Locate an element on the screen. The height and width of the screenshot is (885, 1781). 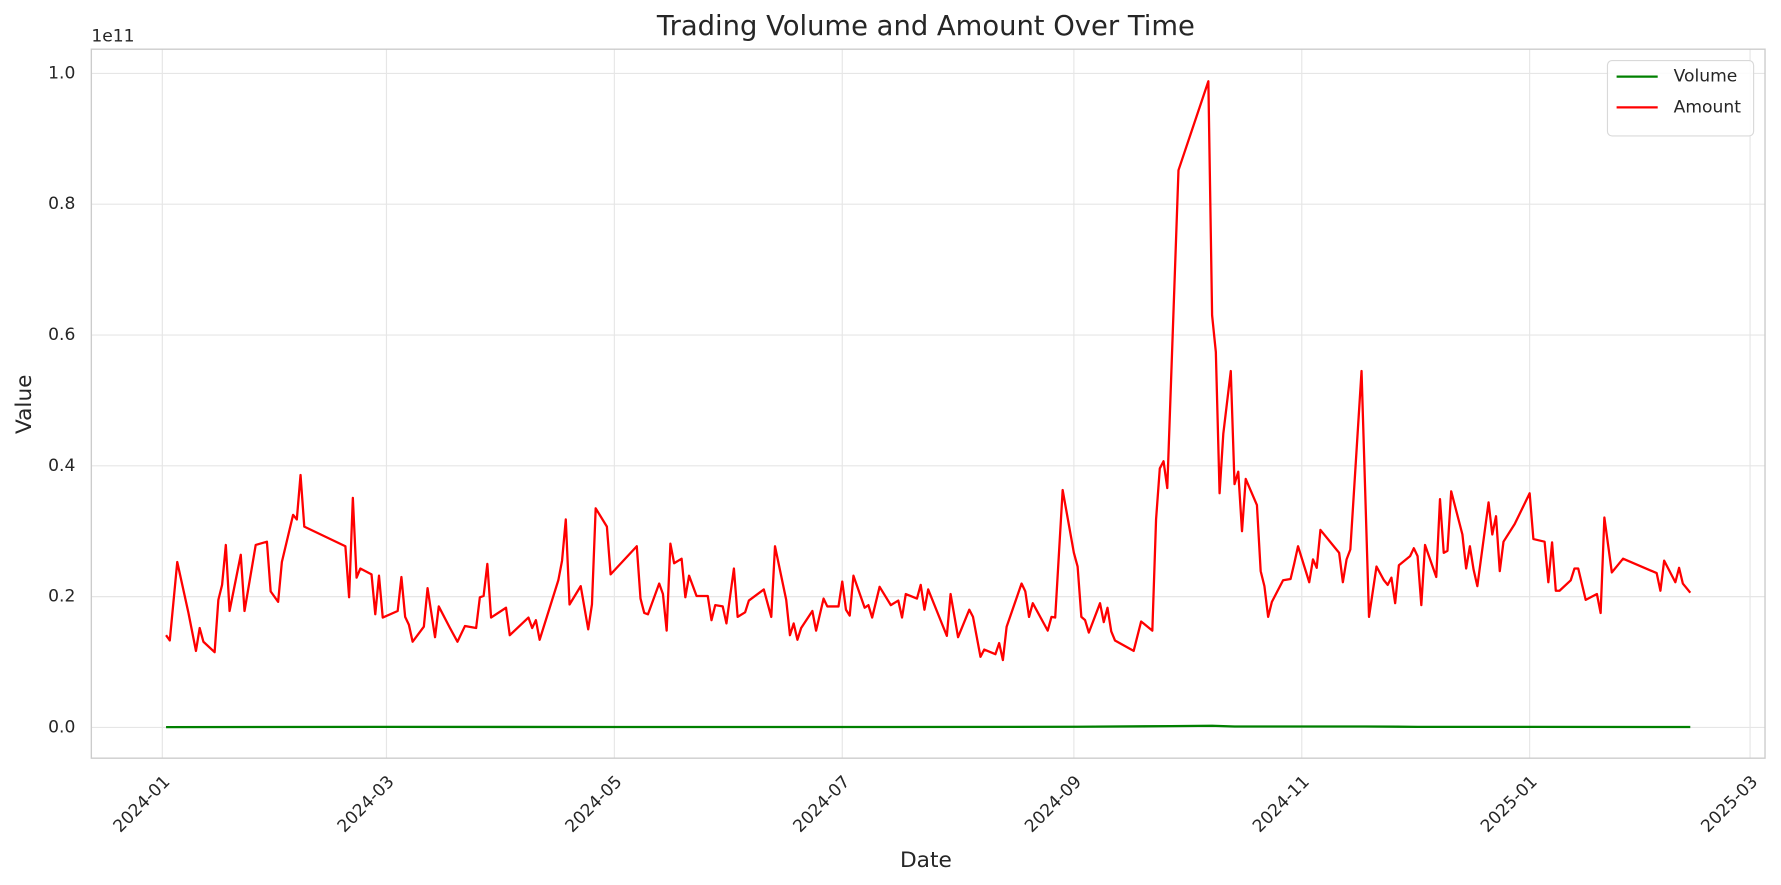
x-tick-label: 2024-07 is located at coordinates (822, 804).